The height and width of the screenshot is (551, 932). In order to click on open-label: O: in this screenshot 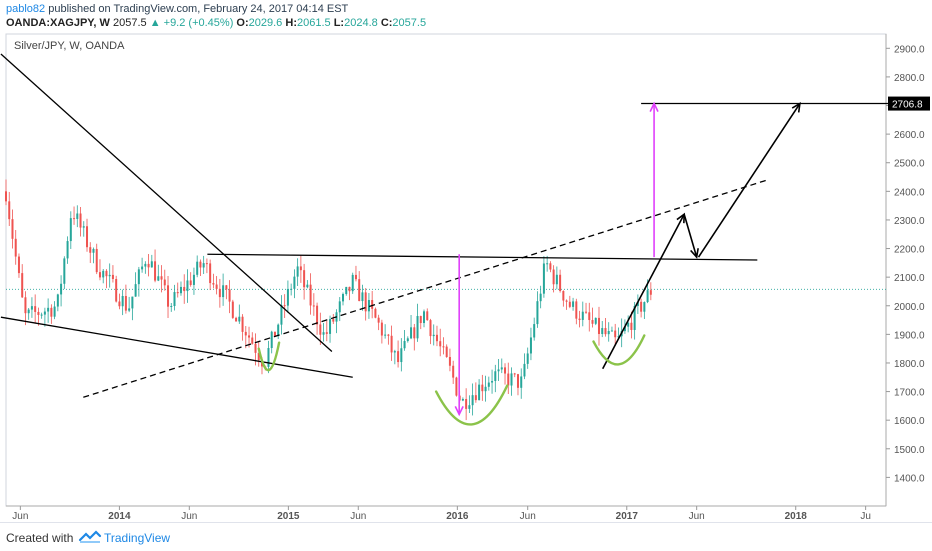, I will do `click(242, 23)`.